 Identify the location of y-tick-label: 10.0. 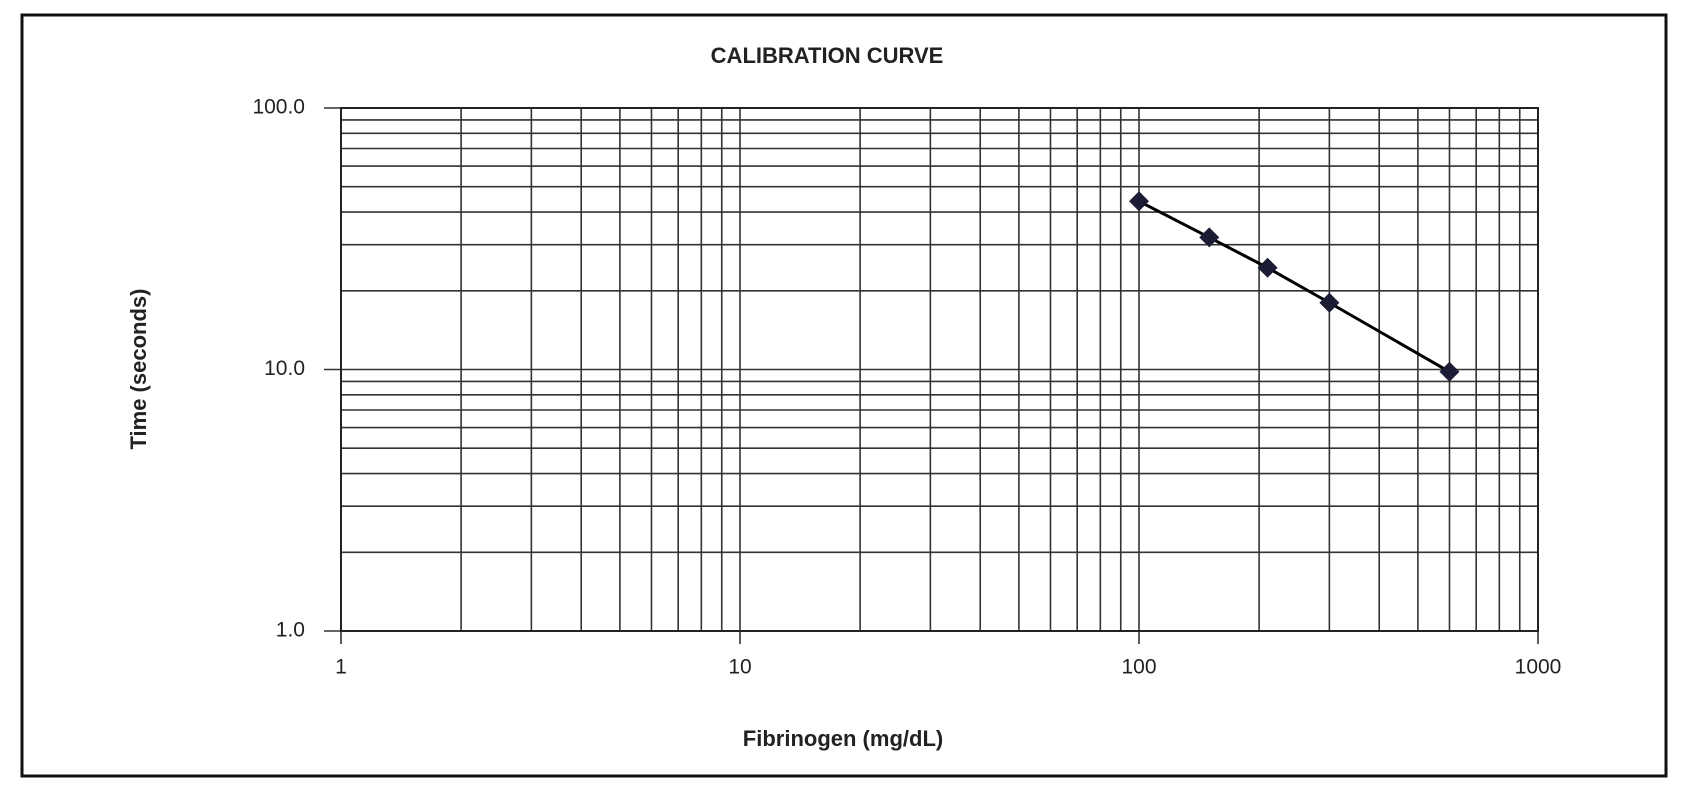
(284, 368).